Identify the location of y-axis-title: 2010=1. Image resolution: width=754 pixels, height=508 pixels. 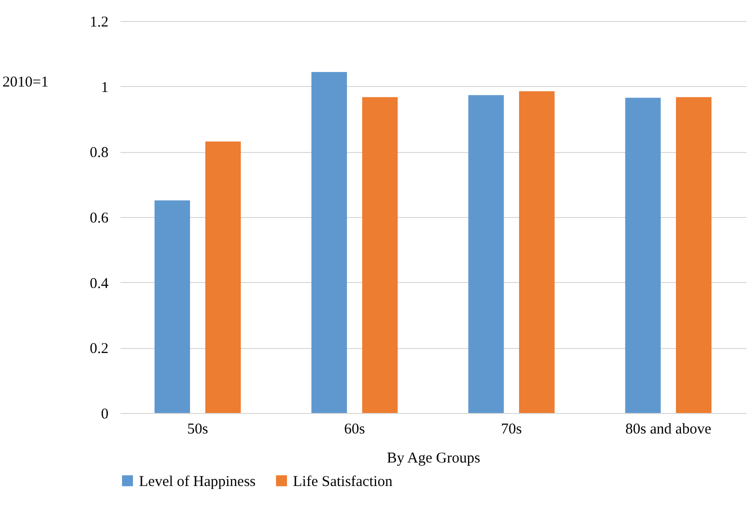
(25, 82).